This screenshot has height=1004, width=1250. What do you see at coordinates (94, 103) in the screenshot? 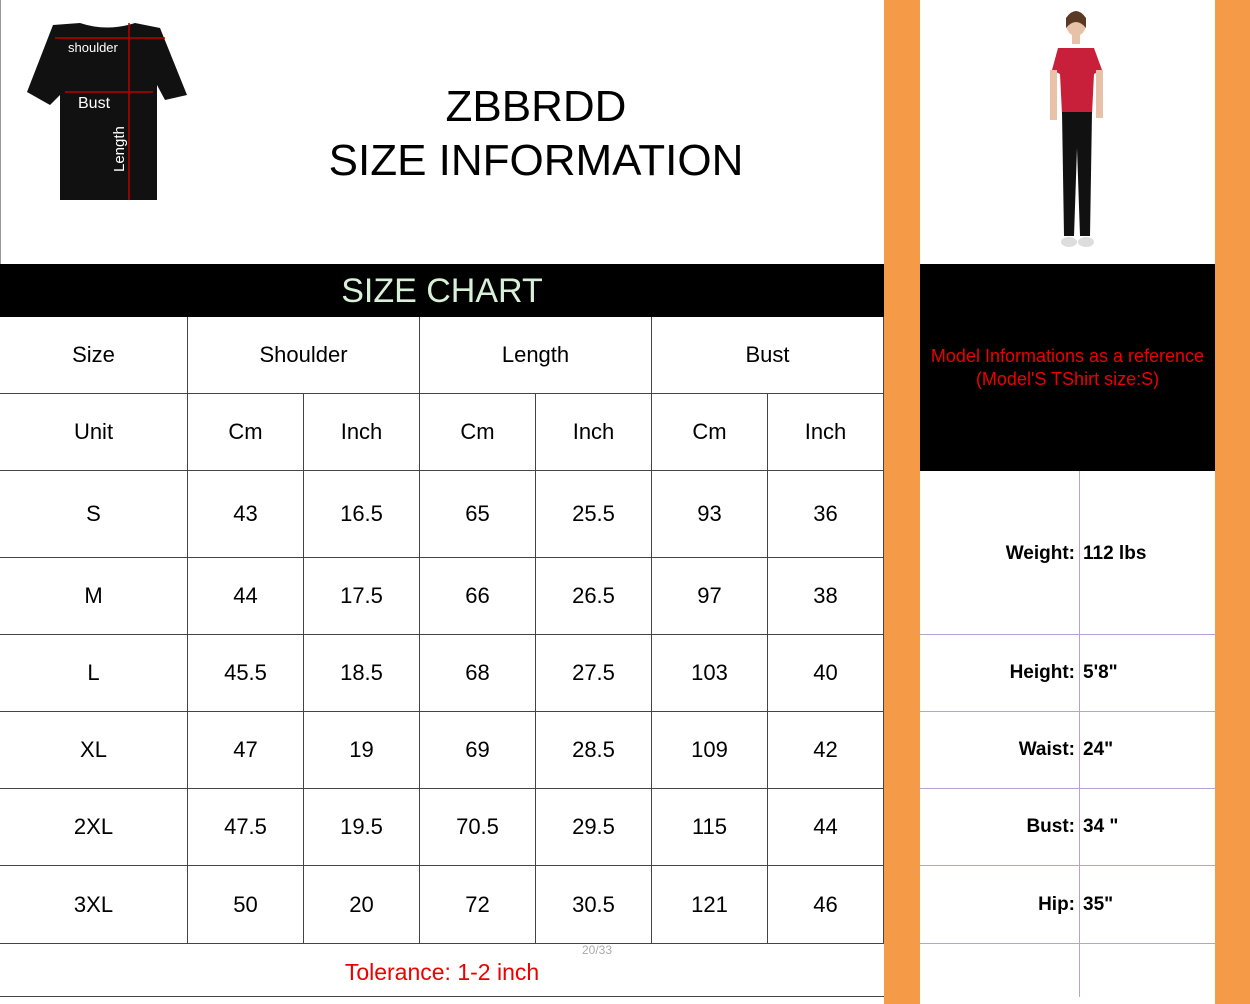
I see `svg-text: Bust` at bounding box center [94, 103].